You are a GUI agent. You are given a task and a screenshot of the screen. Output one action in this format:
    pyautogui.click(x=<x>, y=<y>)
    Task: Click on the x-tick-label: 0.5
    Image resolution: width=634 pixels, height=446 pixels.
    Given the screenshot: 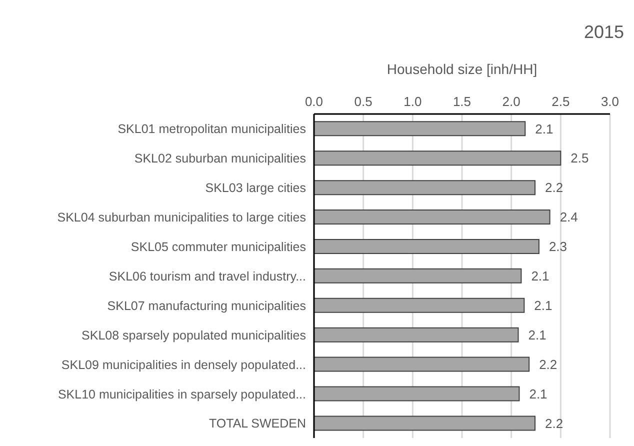 What is the action you would take?
    pyautogui.click(x=363, y=101)
    